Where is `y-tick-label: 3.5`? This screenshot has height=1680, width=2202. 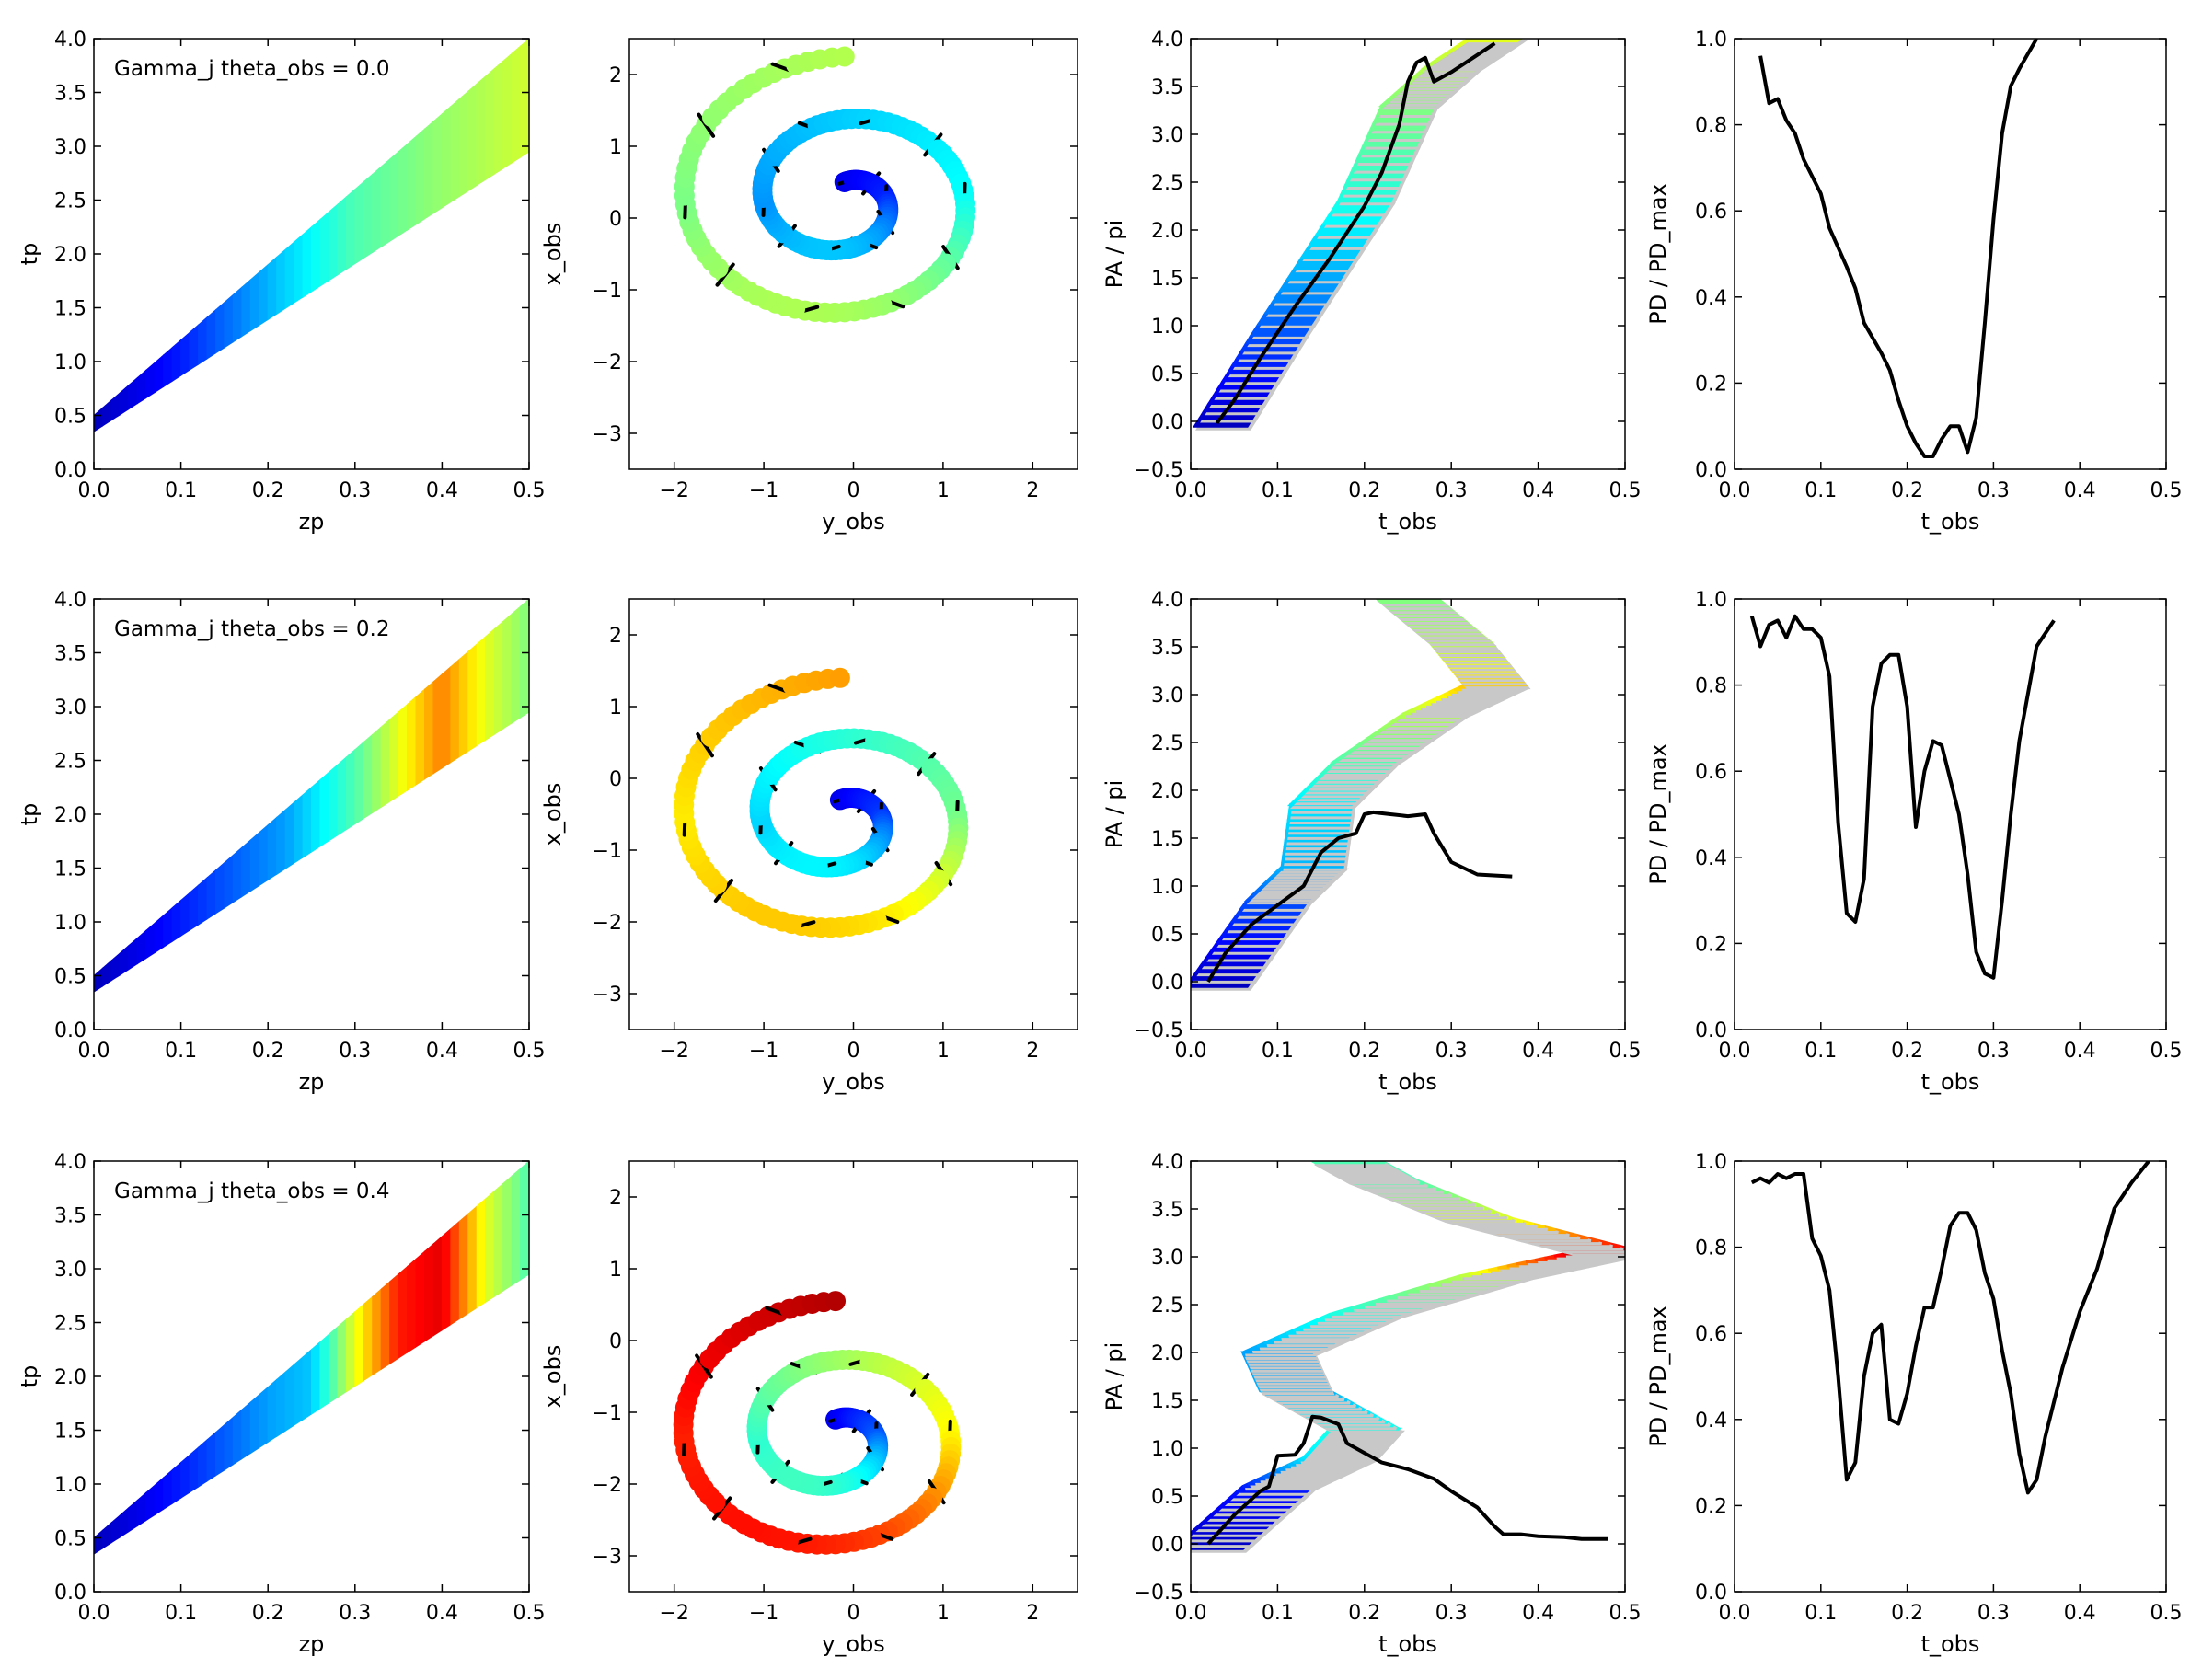
y-tick-label: 3.5 is located at coordinates (70, 94).